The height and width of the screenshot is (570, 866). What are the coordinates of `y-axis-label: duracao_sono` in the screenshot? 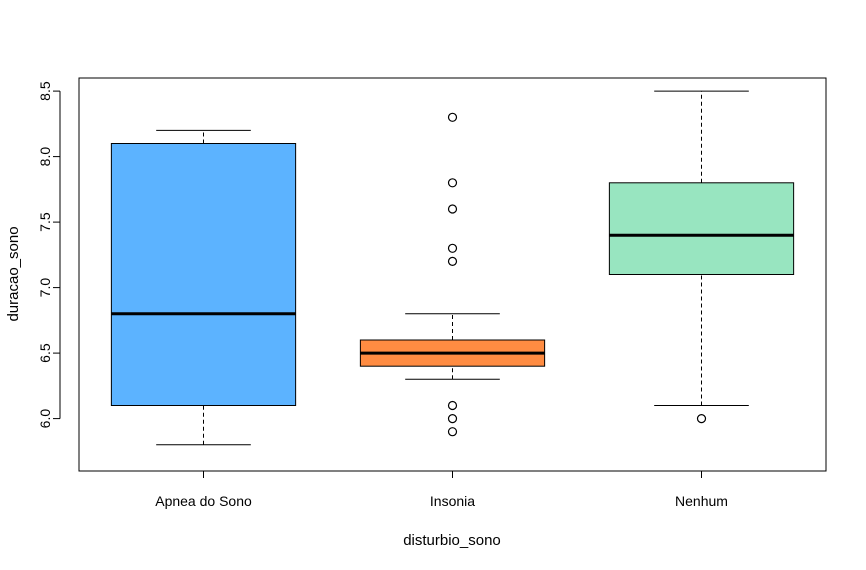 It's located at (13, 273).